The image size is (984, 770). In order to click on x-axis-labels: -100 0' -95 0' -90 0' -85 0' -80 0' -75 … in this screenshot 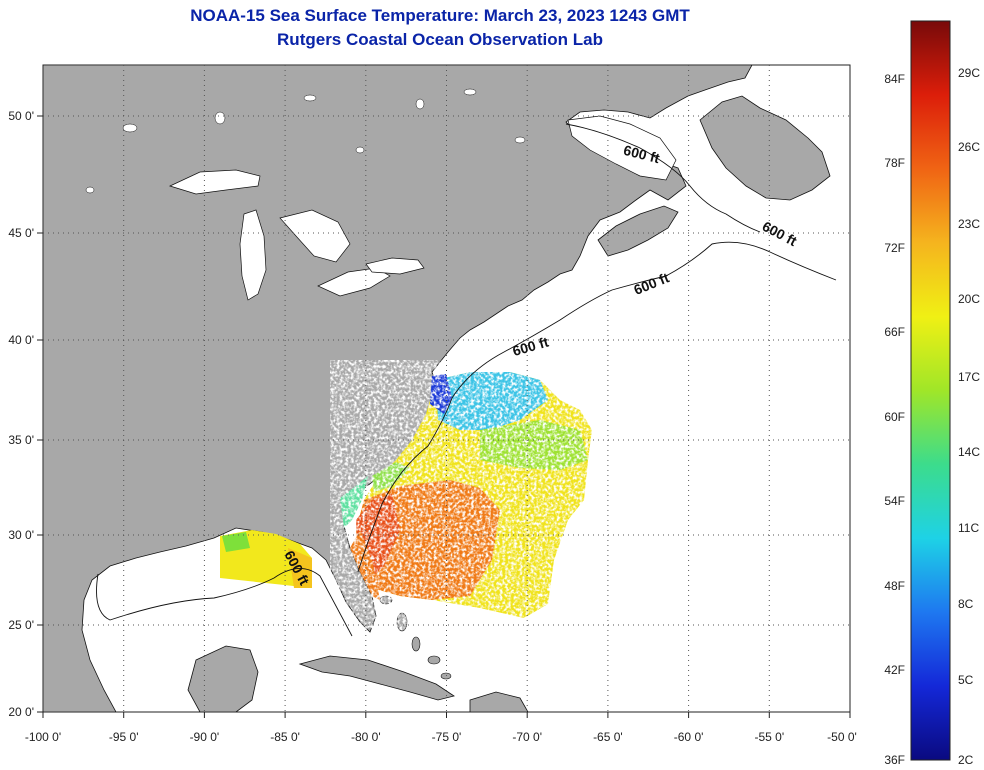, I will do `click(441, 737)`.